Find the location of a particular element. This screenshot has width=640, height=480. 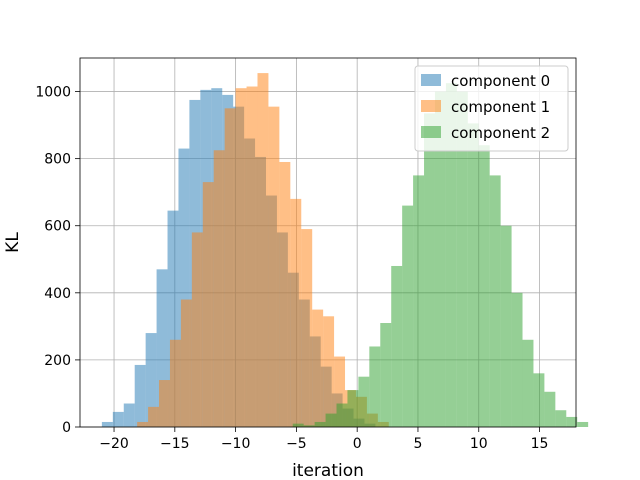

y-tick-label: 600 is located at coordinates (57, 227).